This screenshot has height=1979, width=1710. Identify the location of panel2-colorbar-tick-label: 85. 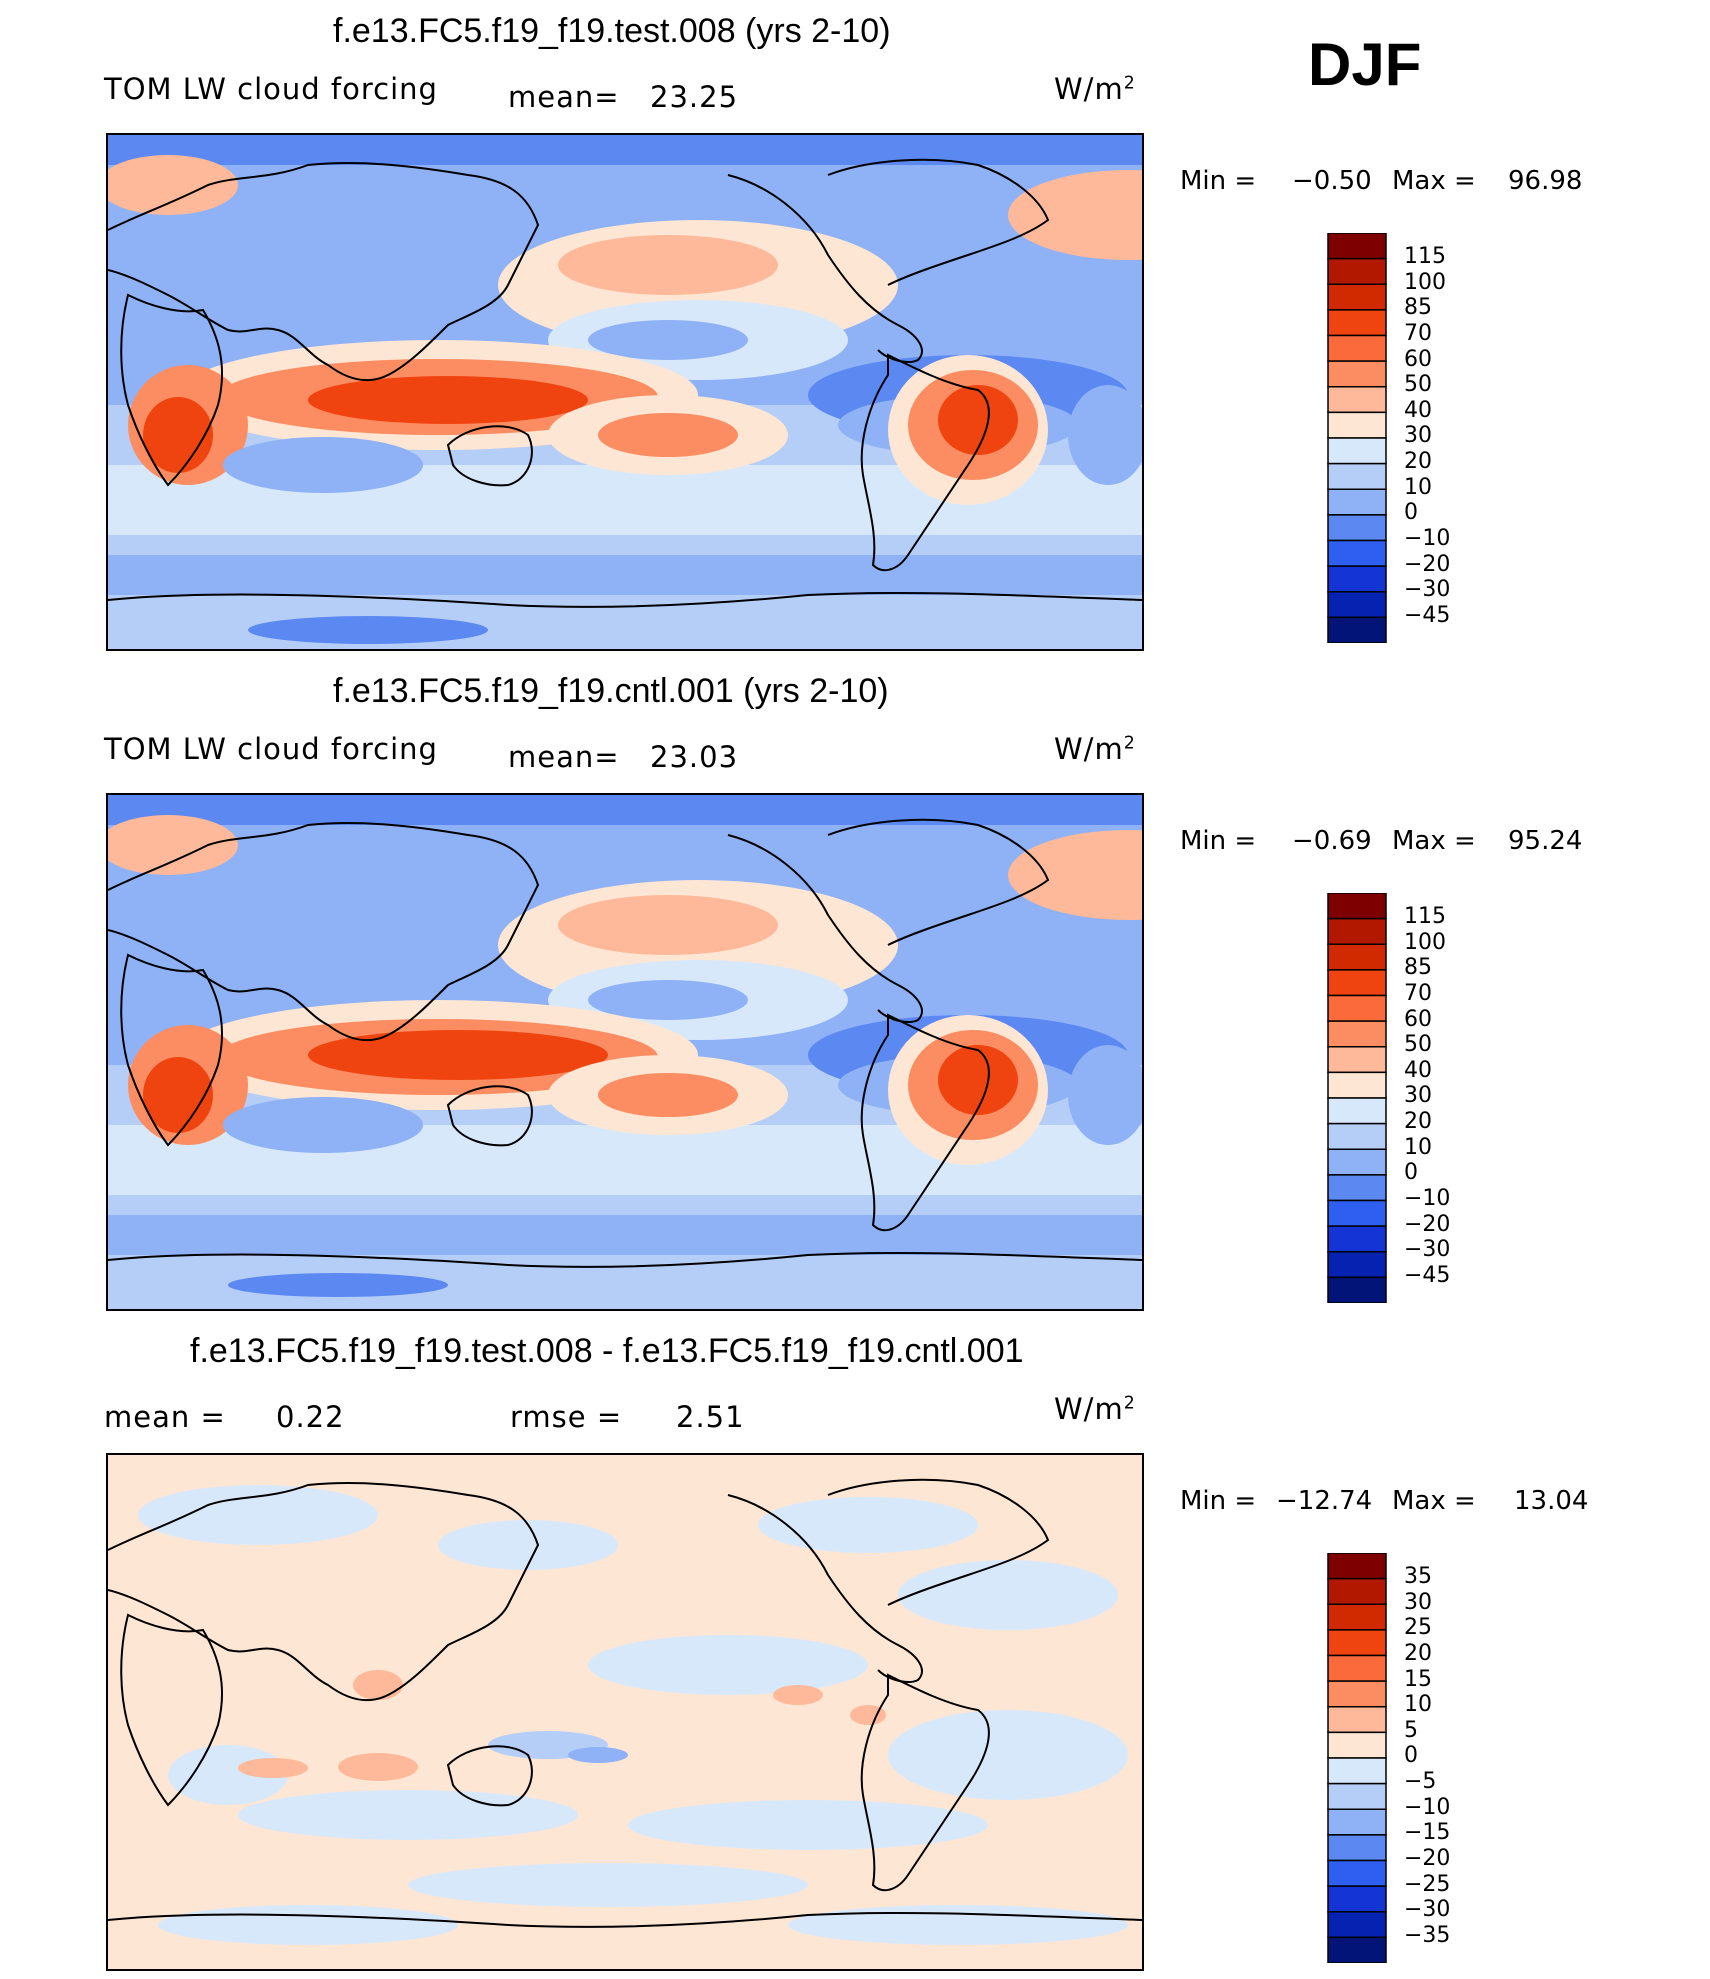
(1418, 968).